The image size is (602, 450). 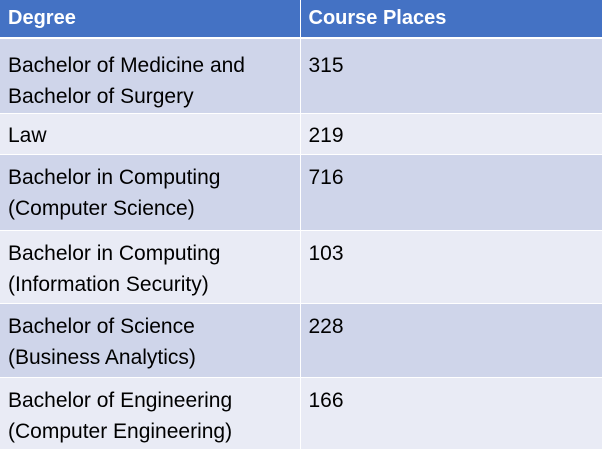 What do you see at coordinates (120, 431) in the screenshot?
I see `degree-line: (Computer Engineering)` at bounding box center [120, 431].